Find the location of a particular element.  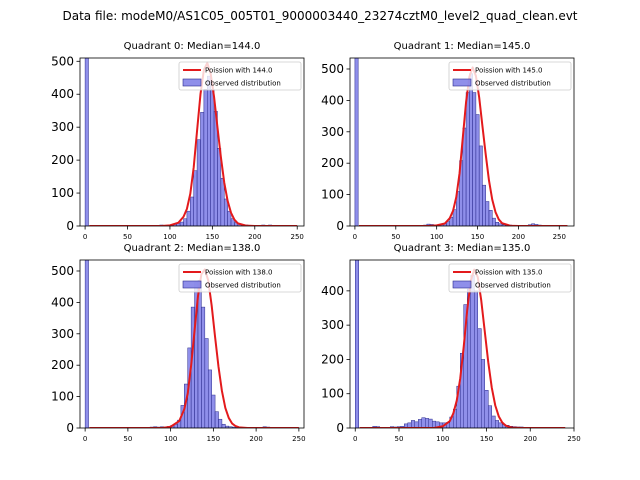

legend: Poission with 138.0 Observed distribution is located at coordinates (240, 278).